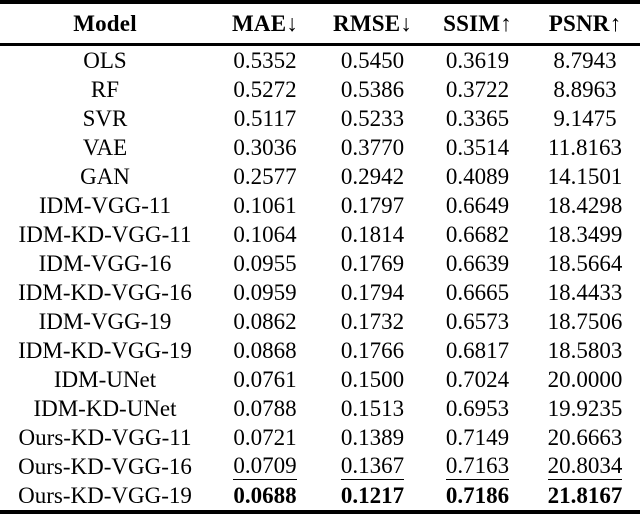 The height and width of the screenshot is (532, 640). I want to click on table-row: IDM-KD-UNet 0.0788 0.1513 0.6953 19.9235, so click(320, 408).